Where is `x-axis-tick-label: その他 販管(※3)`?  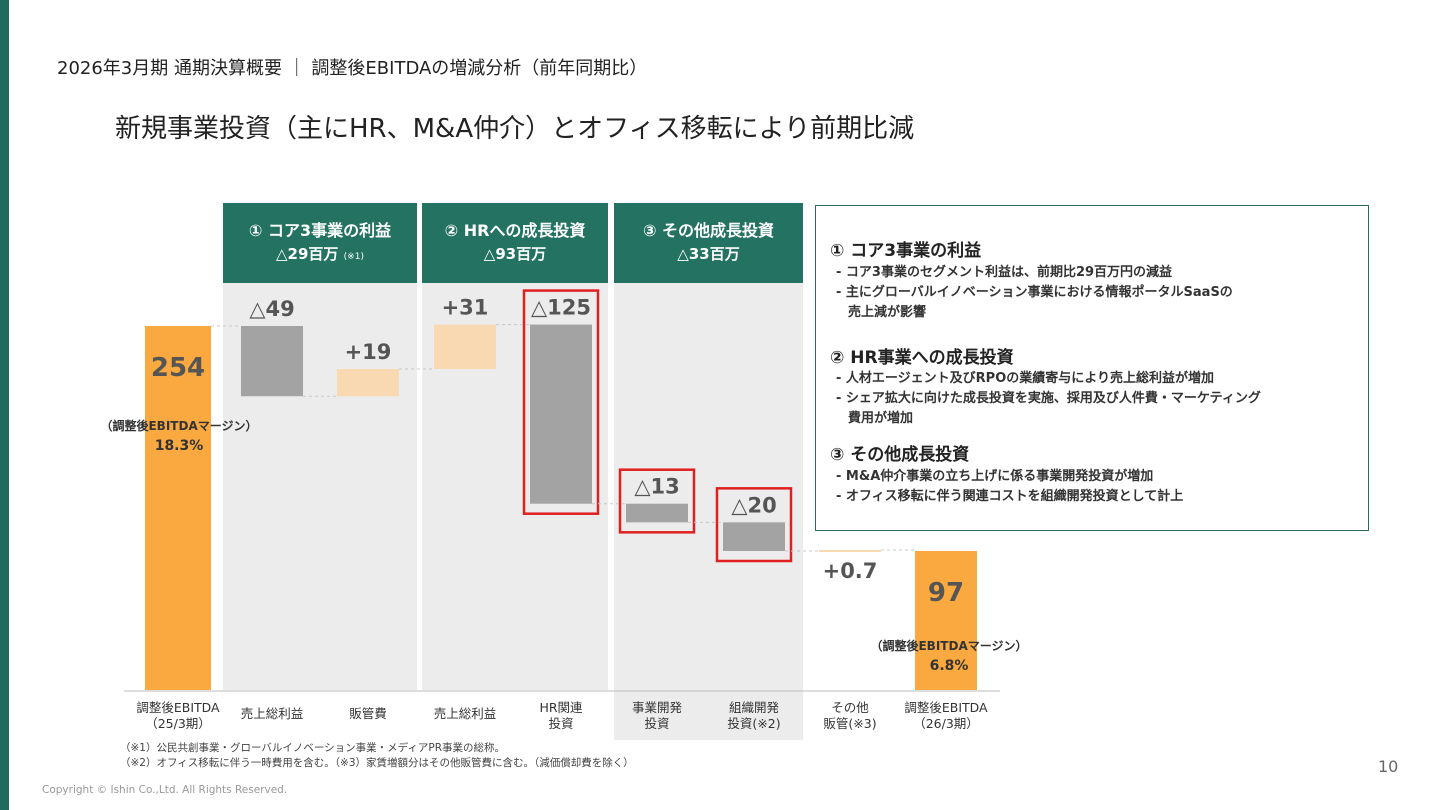 x-axis-tick-label: その他 販管(※3) is located at coordinates (850, 716).